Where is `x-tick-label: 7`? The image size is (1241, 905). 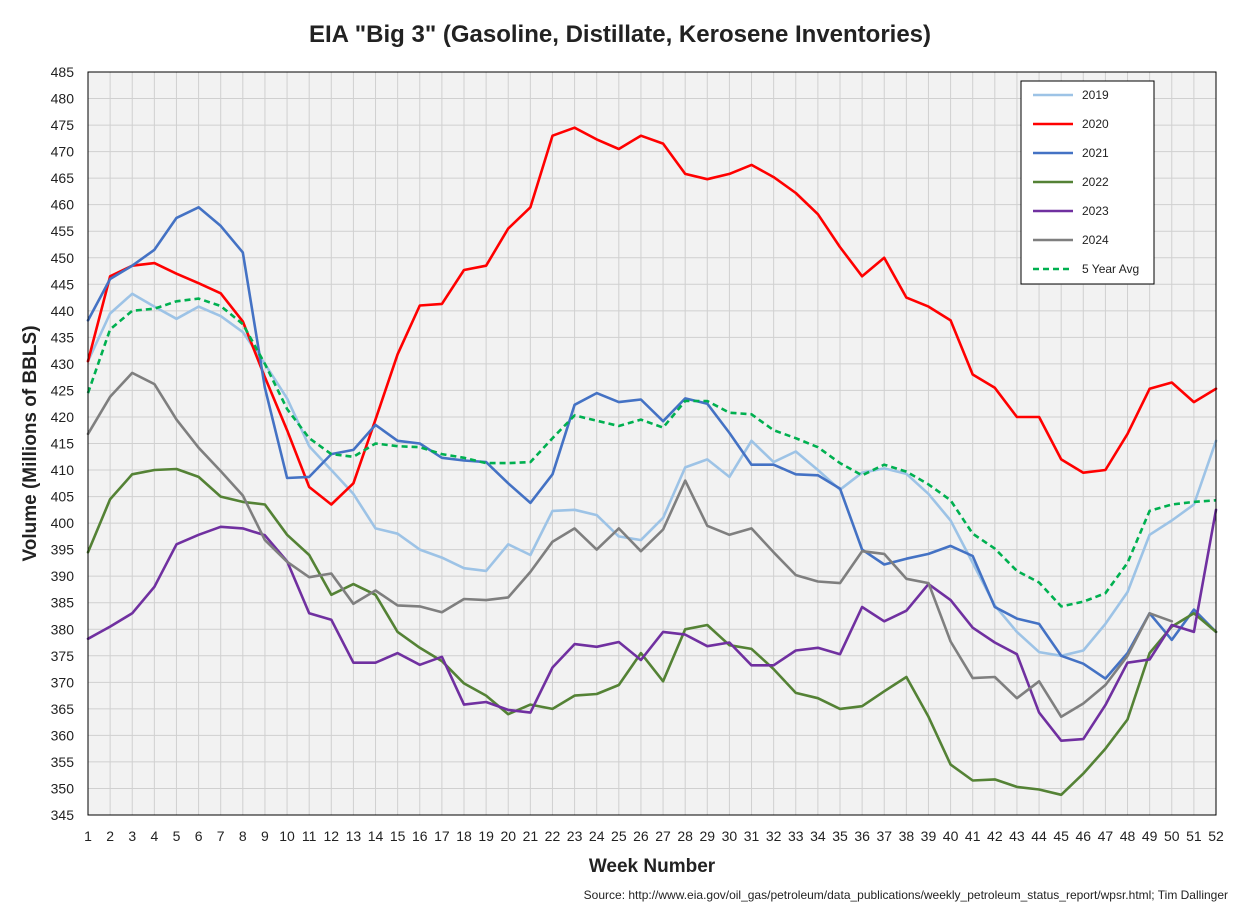
x-tick-label: 7 is located at coordinates (221, 836).